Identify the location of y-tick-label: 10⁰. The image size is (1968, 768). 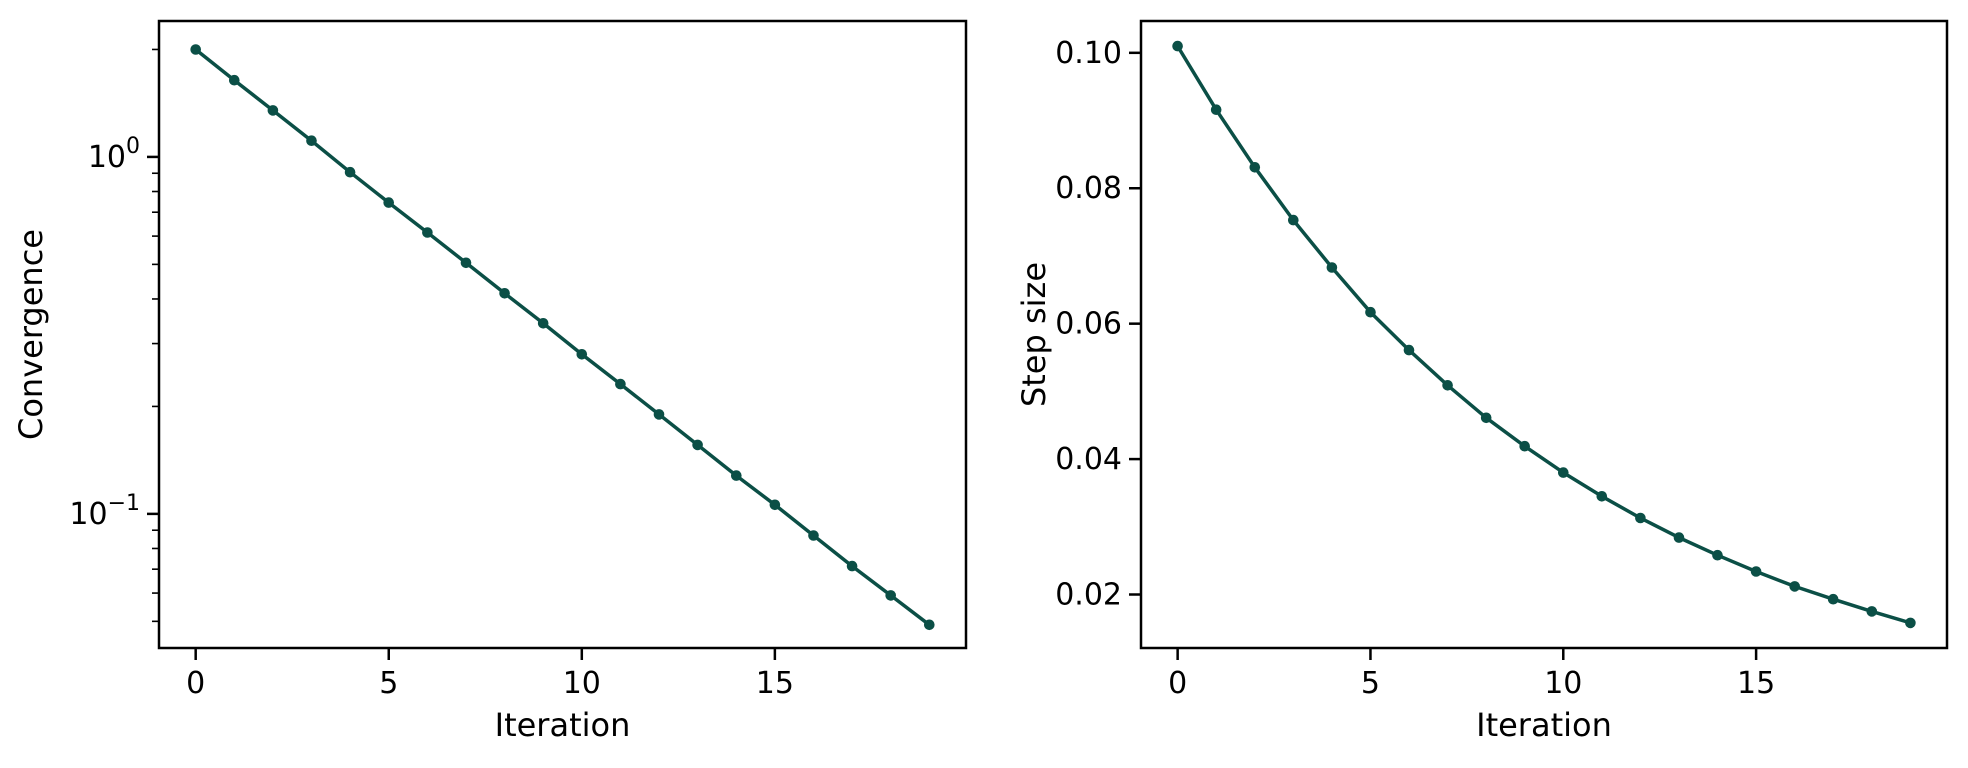
(114, 154).